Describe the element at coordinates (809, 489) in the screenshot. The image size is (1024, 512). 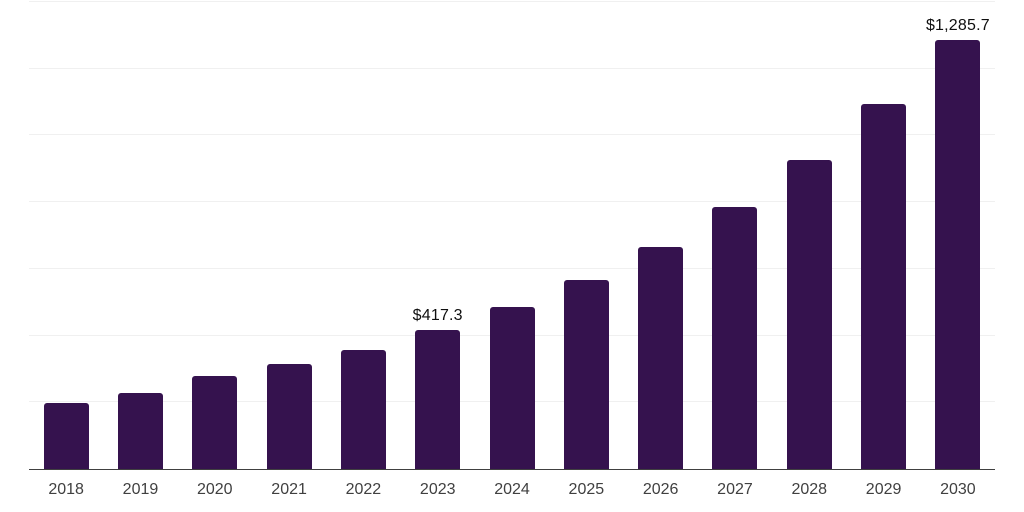
I see `x-axis-label-2028: 2028` at that location.